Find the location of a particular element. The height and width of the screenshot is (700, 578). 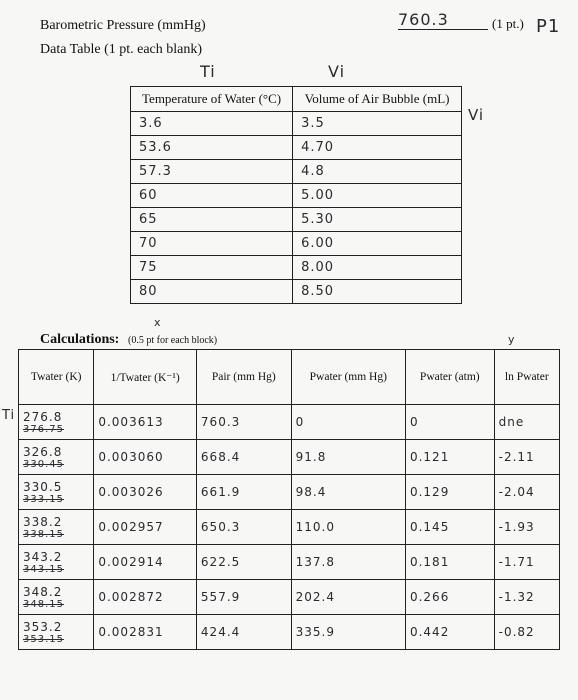

cell: 3.5 is located at coordinates (377, 123).